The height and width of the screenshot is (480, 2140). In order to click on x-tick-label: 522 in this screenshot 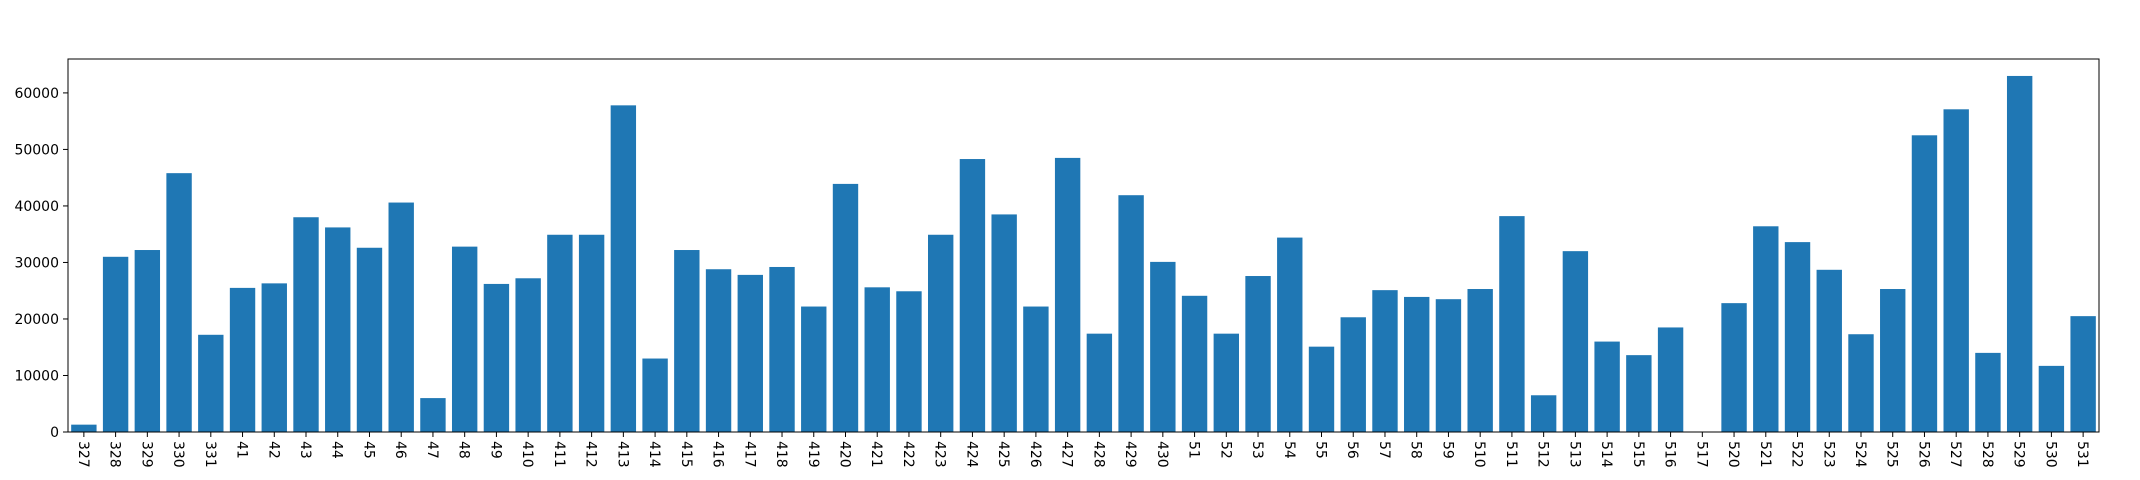, I will do `click(1797, 454)`.